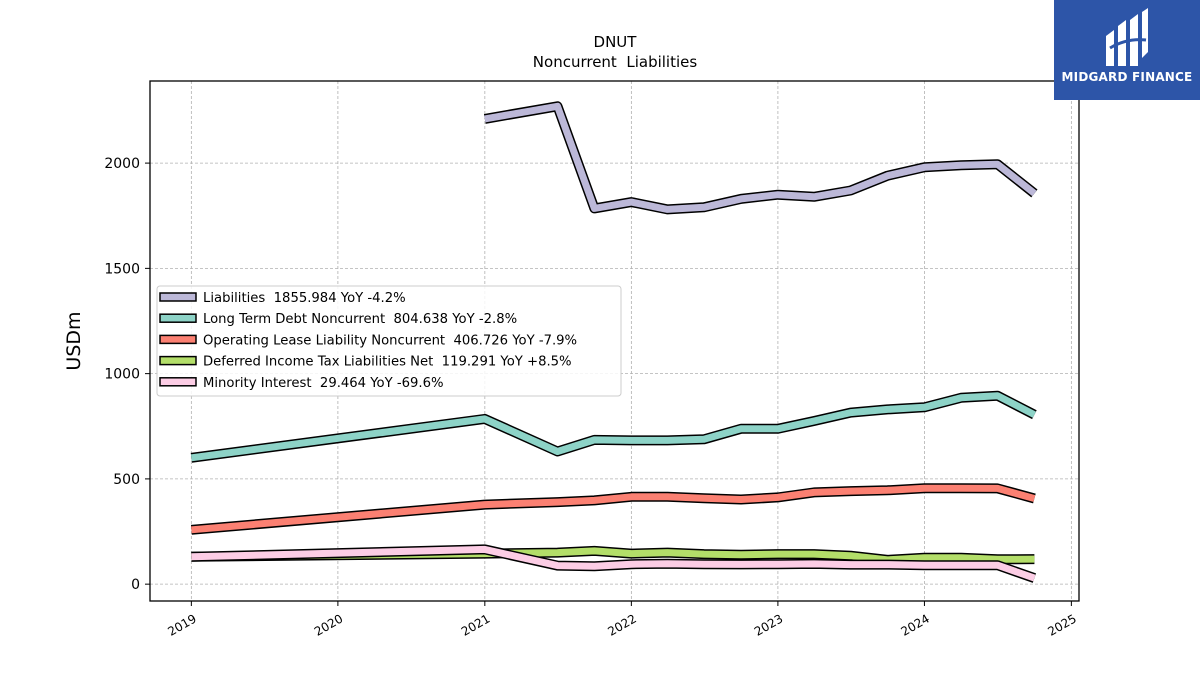 The height and width of the screenshot is (675, 1200). I want to click on series-long-term-debt, so click(613, 426).